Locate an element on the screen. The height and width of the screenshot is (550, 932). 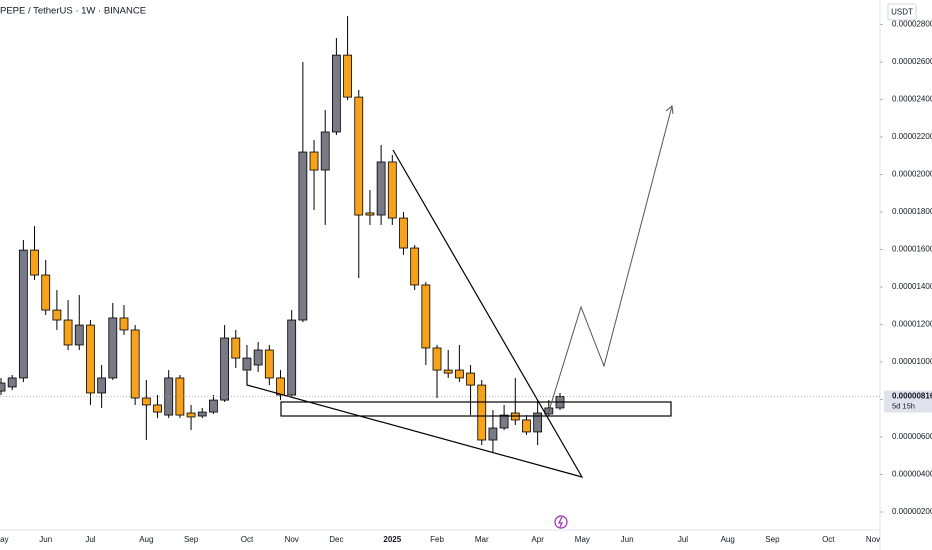
y-tick-label: 0.00001800 is located at coordinates (912, 211).